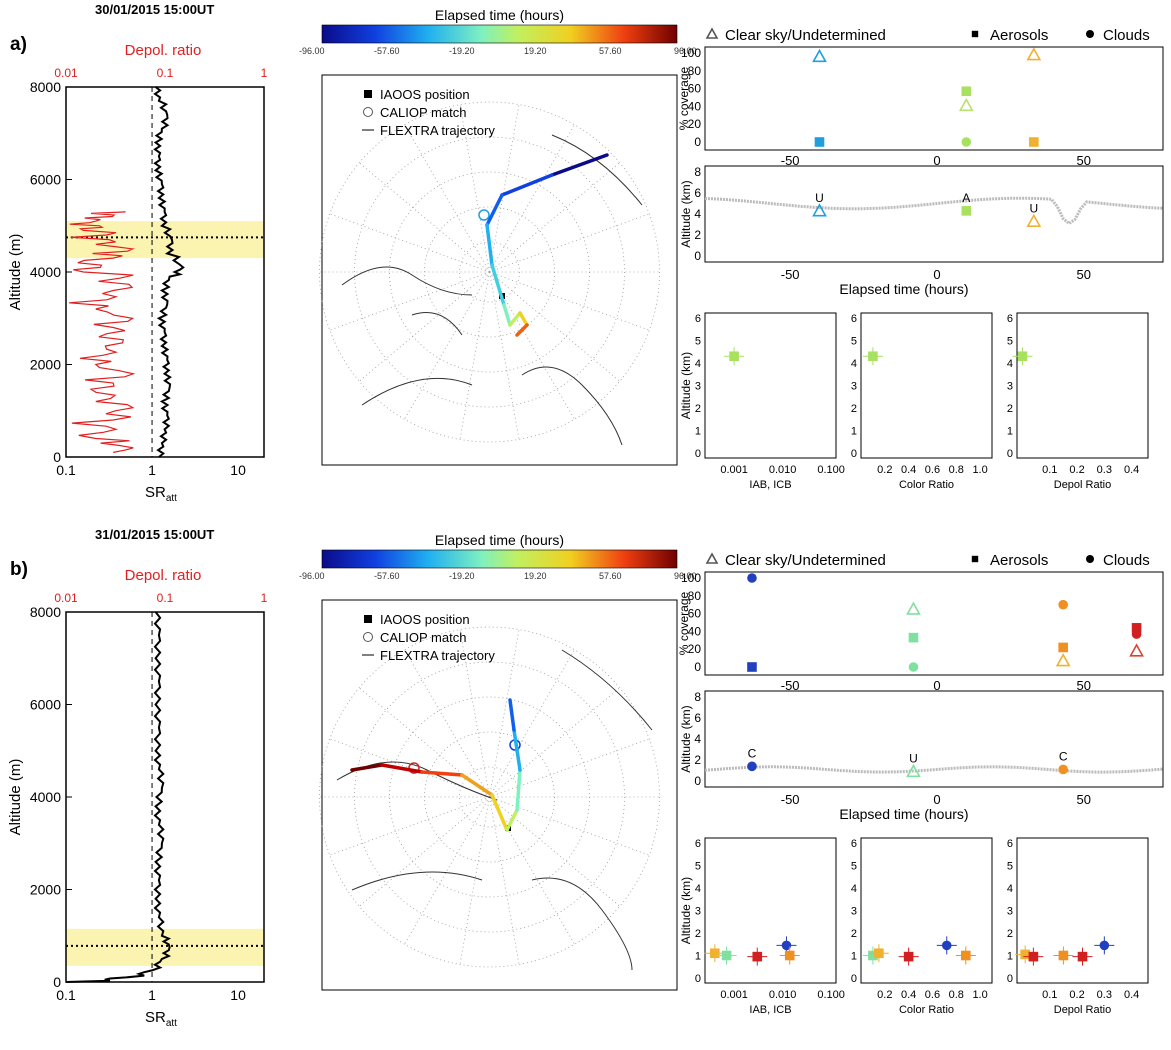 The height and width of the screenshot is (1050, 1171). Describe the element at coordinates (1083, 799) in the screenshot. I see `time-tick-label: 50` at that location.